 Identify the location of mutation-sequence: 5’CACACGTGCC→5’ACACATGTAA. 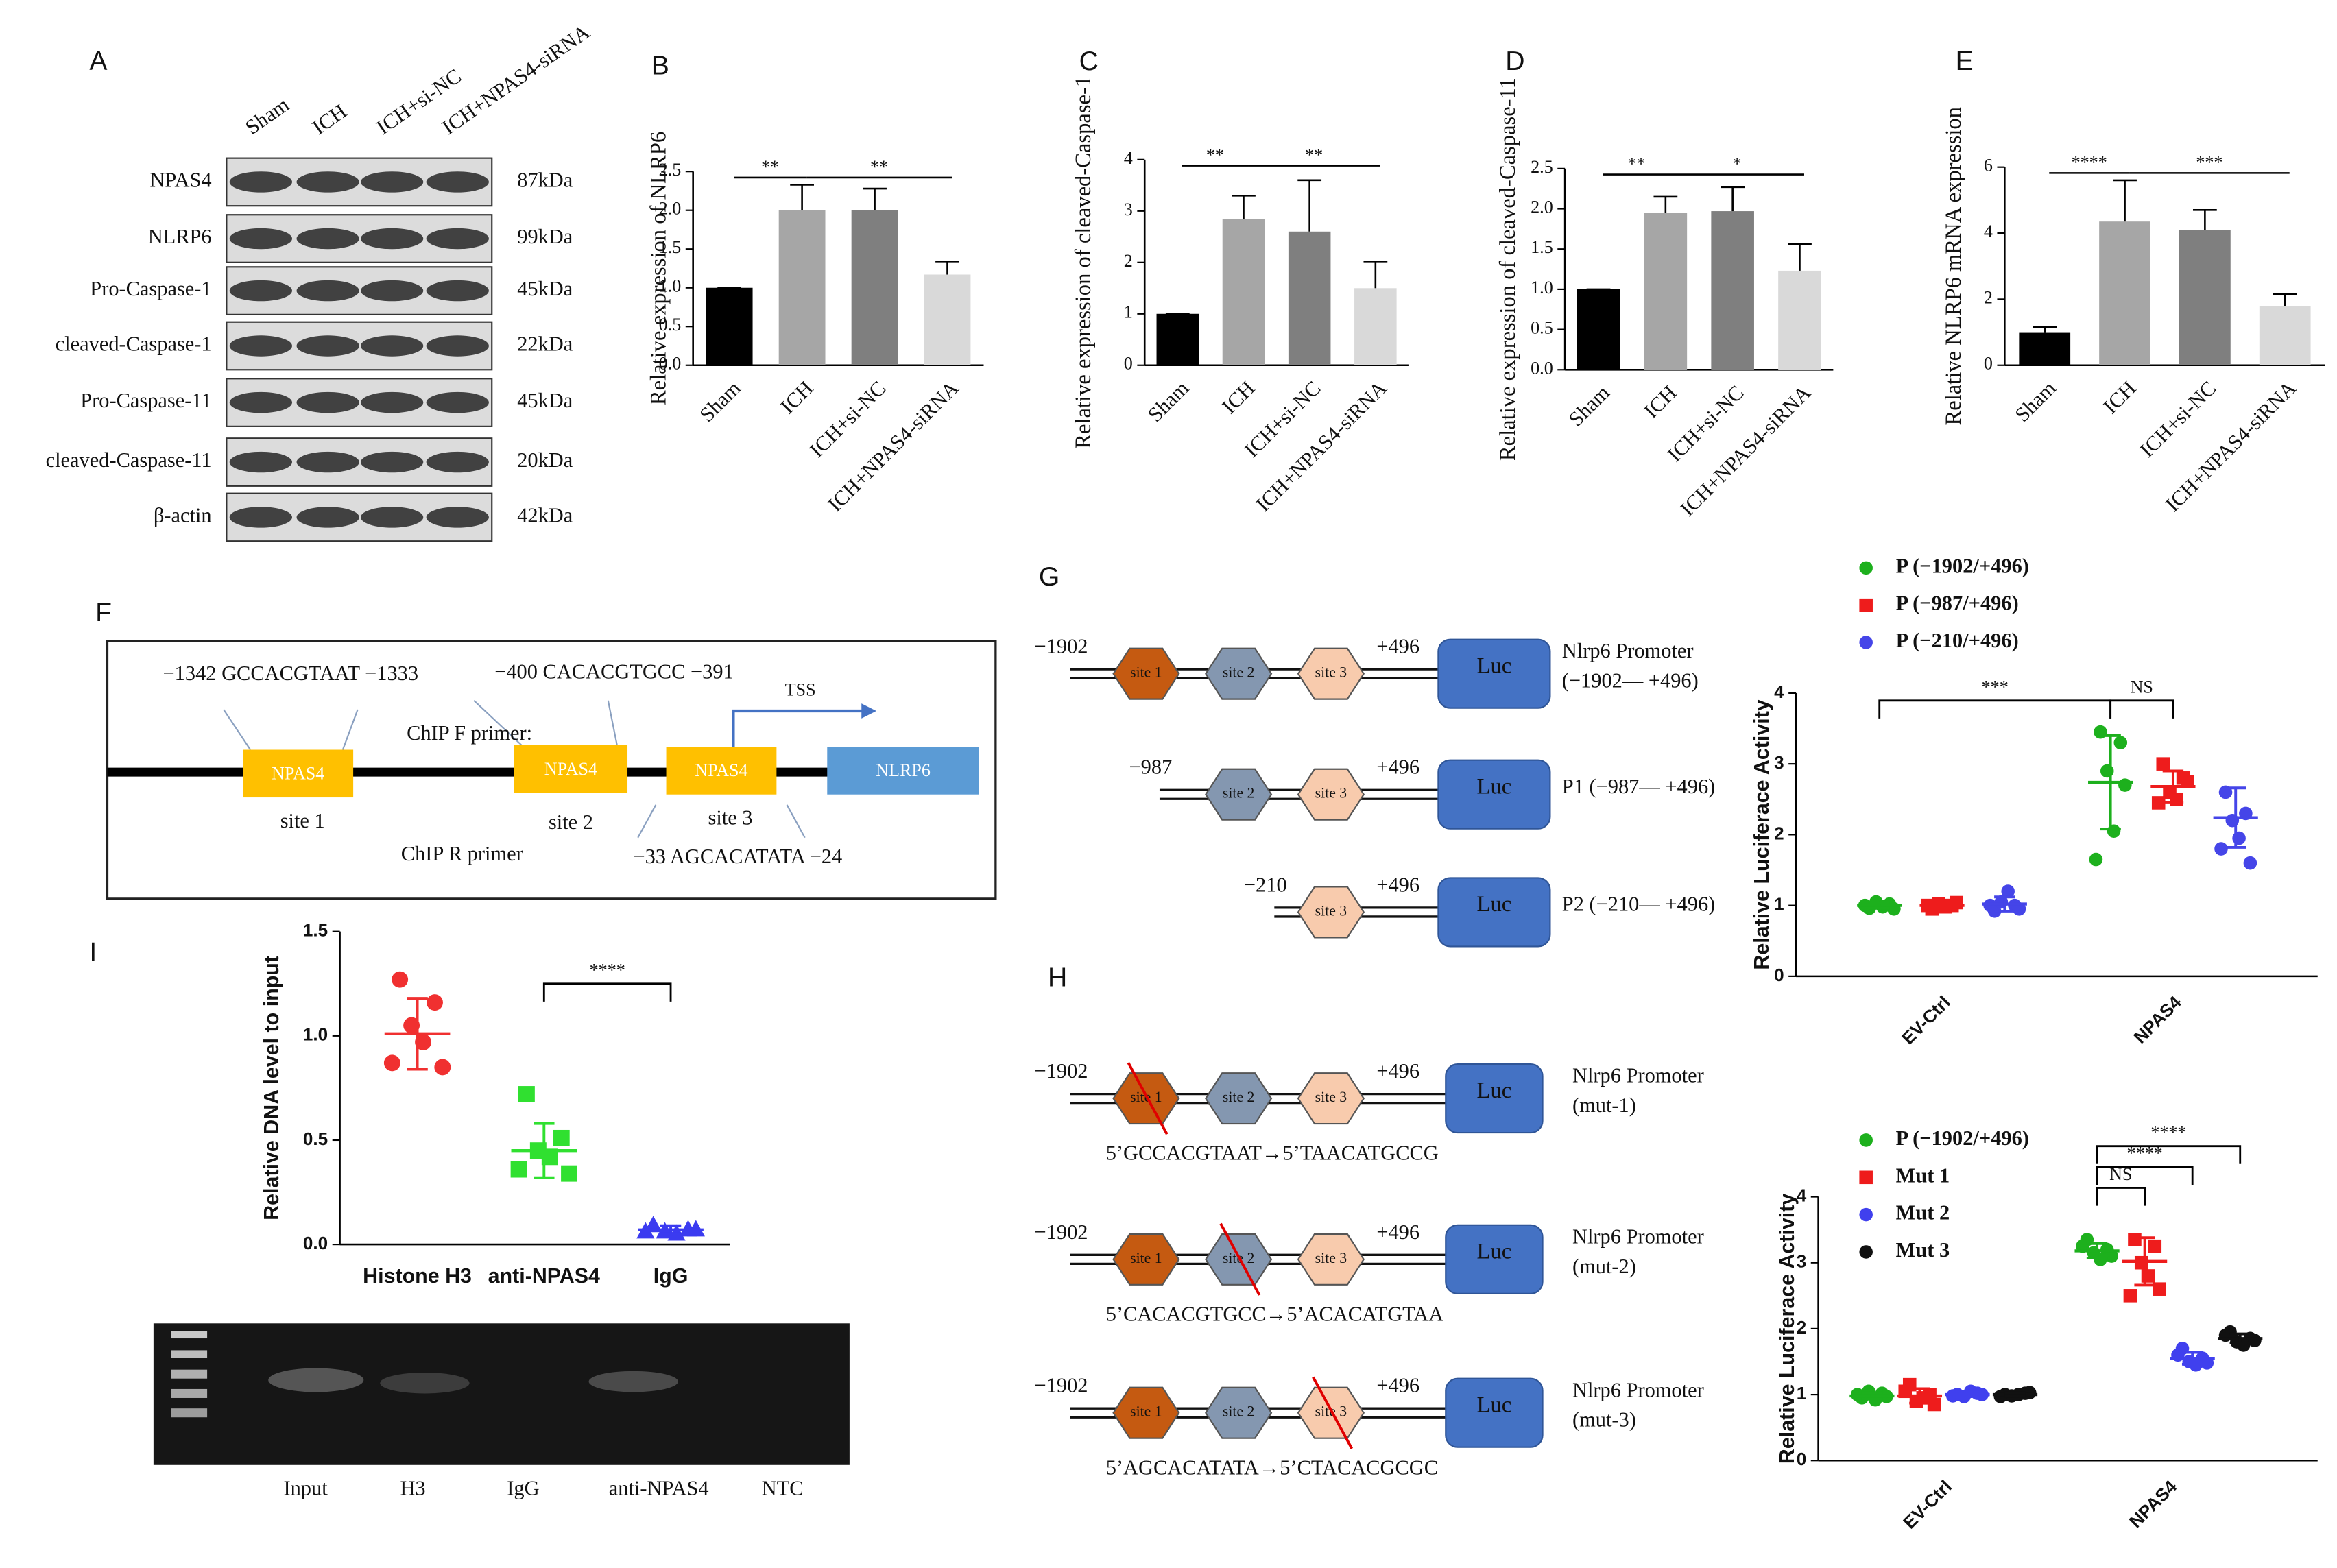
(1275, 1314).